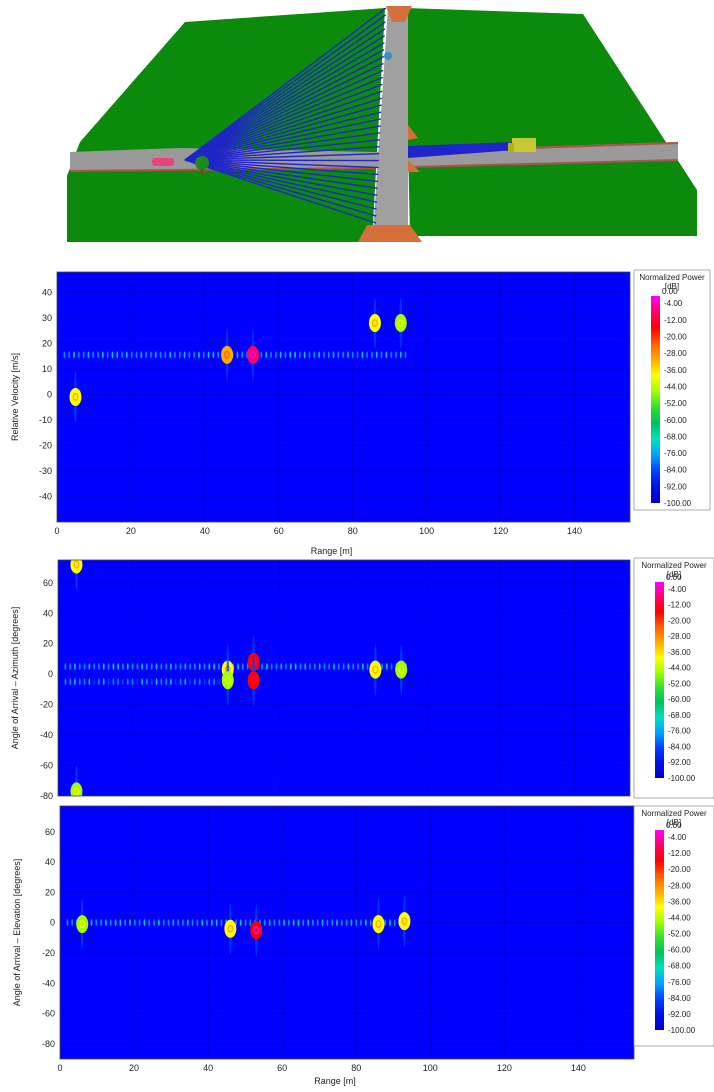 Image resolution: width=714 pixels, height=1092 pixels. I want to click on x-tick-label: 80, so click(356, 1068).